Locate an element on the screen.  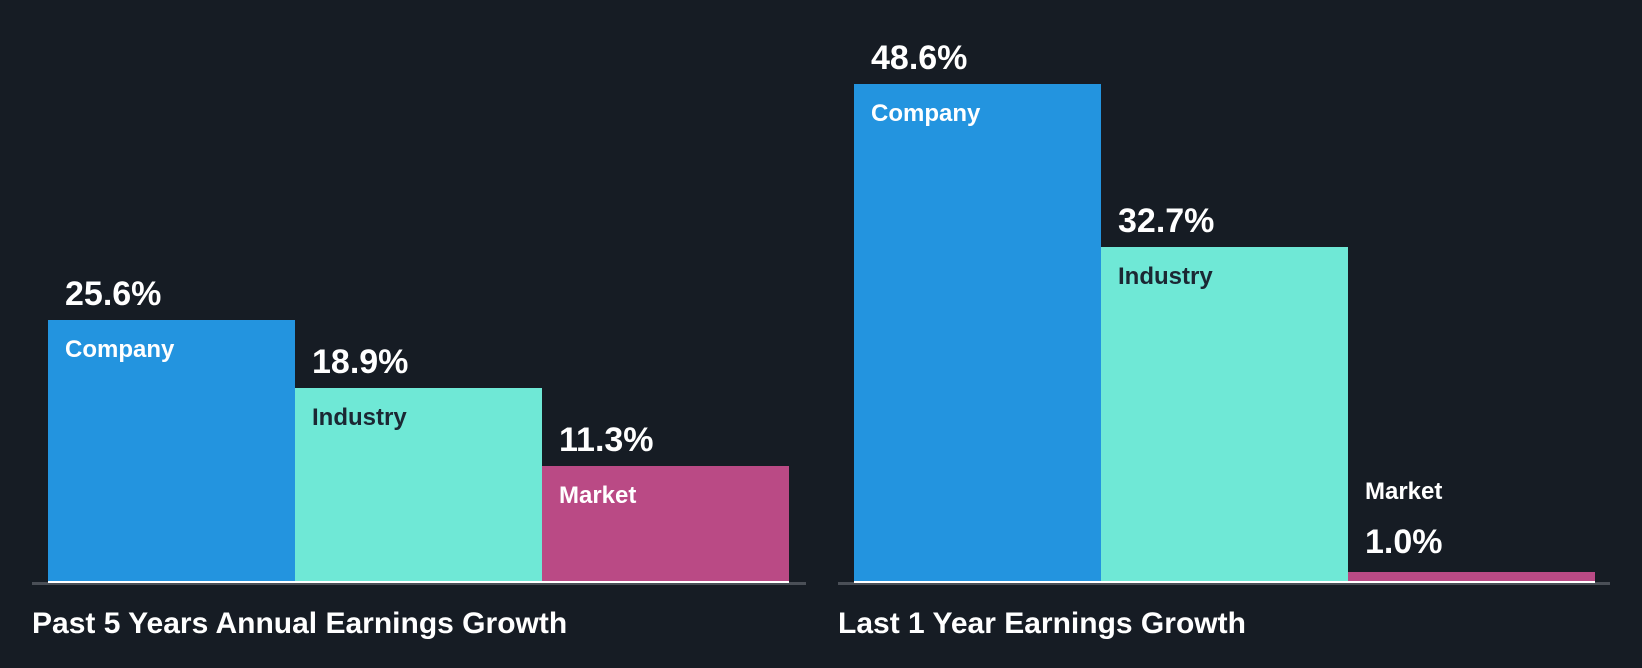
value-label-industry: 18.9% is located at coordinates (360, 362).